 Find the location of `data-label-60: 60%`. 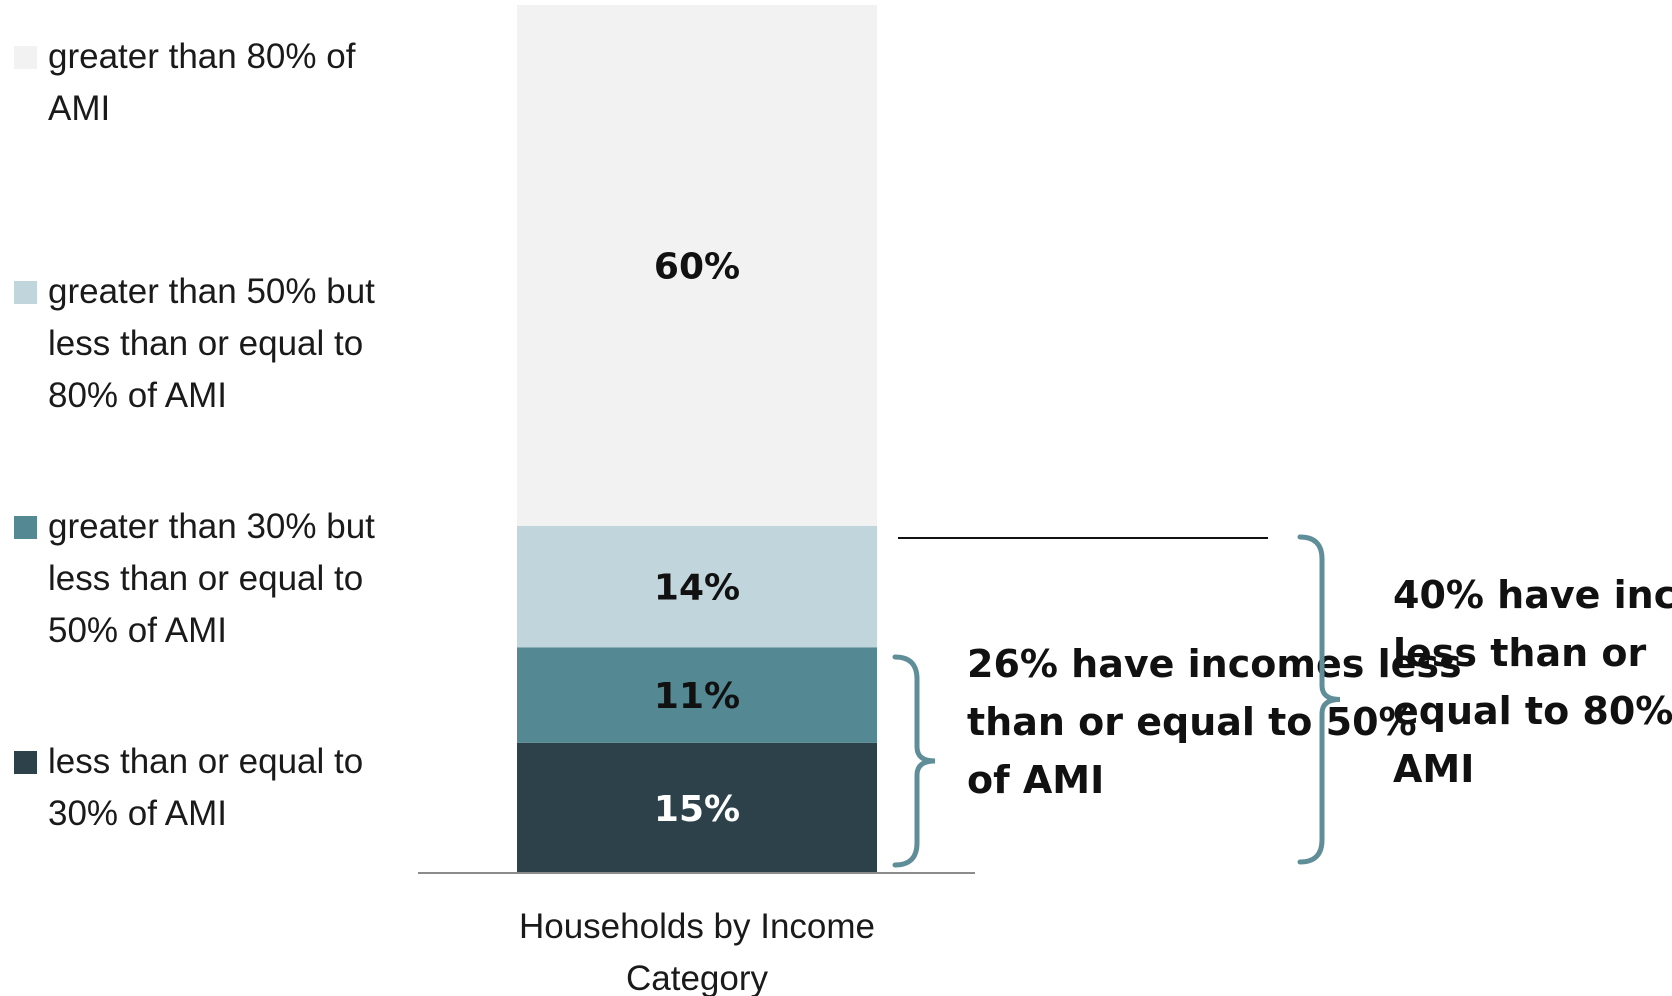

data-label-60: 60% is located at coordinates (697, 266).